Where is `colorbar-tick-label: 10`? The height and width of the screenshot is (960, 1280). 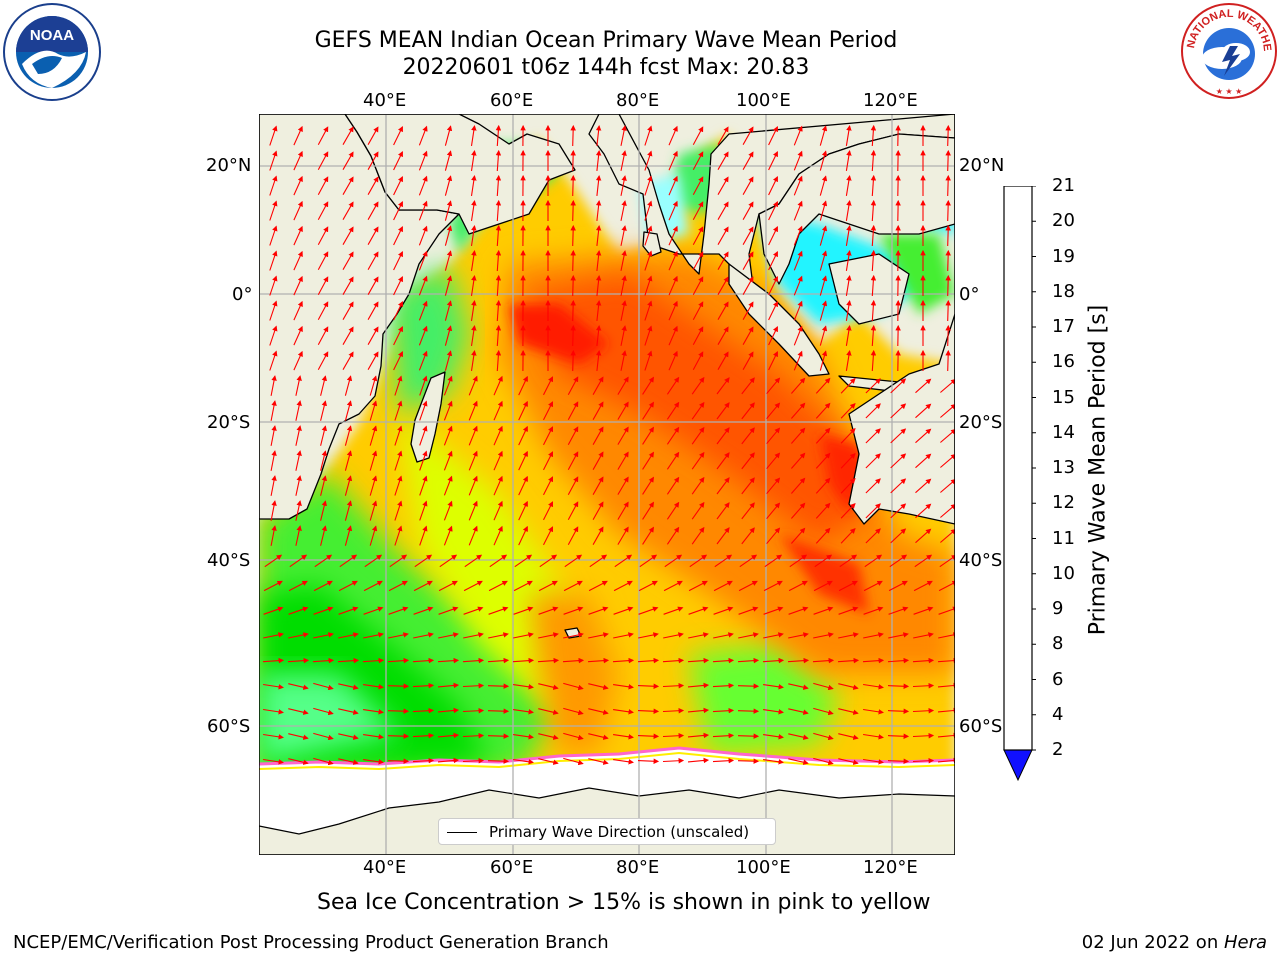
colorbar-tick-label: 10 is located at coordinates (1063, 573).